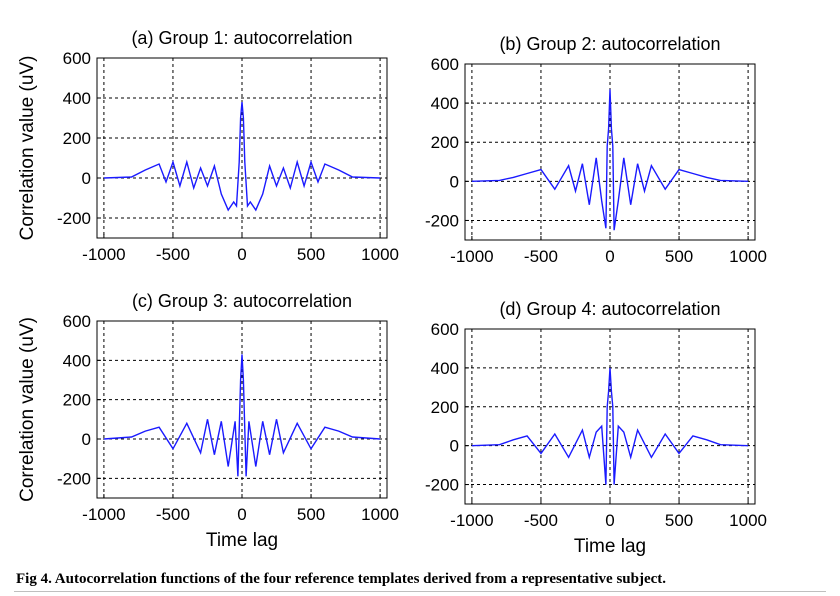 The width and height of the screenshot is (840, 596). What do you see at coordinates (609, 309) in the screenshot?
I see `chart-title: (d) Group 4: autocorrelation` at bounding box center [609, 309].